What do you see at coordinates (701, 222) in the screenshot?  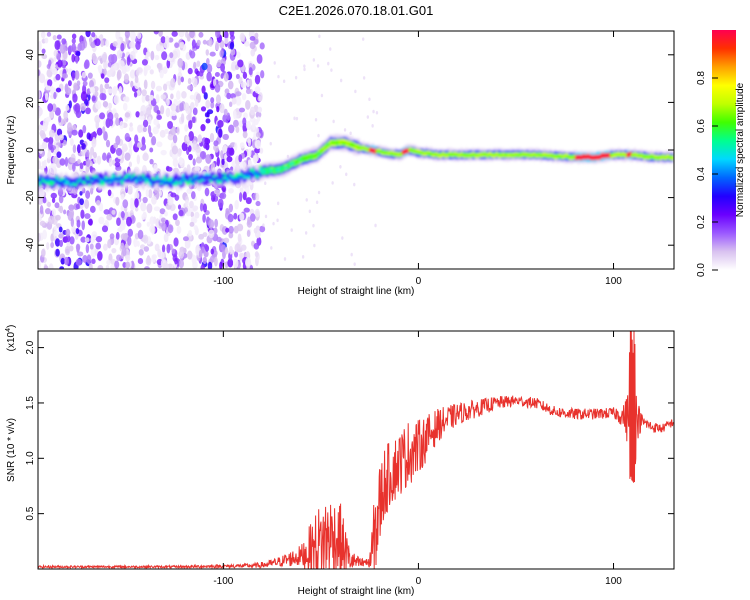 I see `colorbar-tick-label: 0.2` at bounding box center [701, 222].